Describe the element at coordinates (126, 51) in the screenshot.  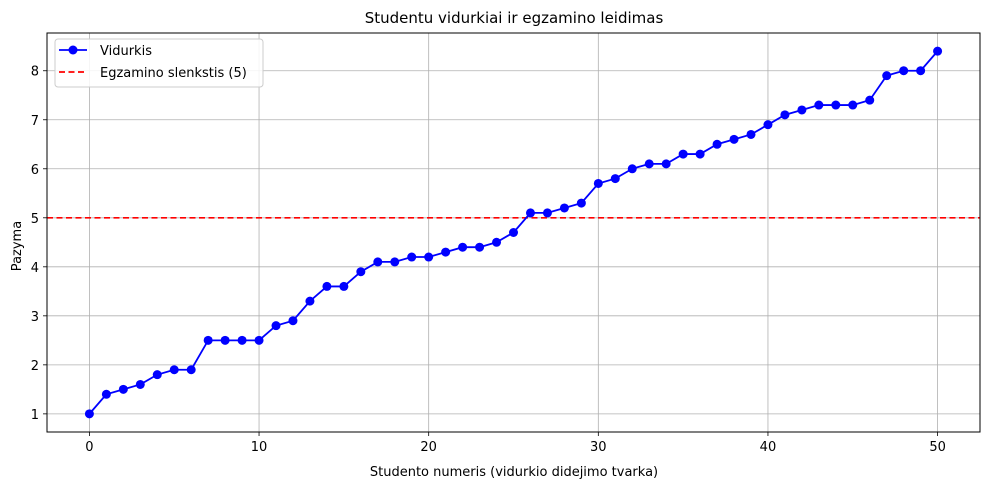
I see `legend-label-vidurkis: Vidurkis` at that location.